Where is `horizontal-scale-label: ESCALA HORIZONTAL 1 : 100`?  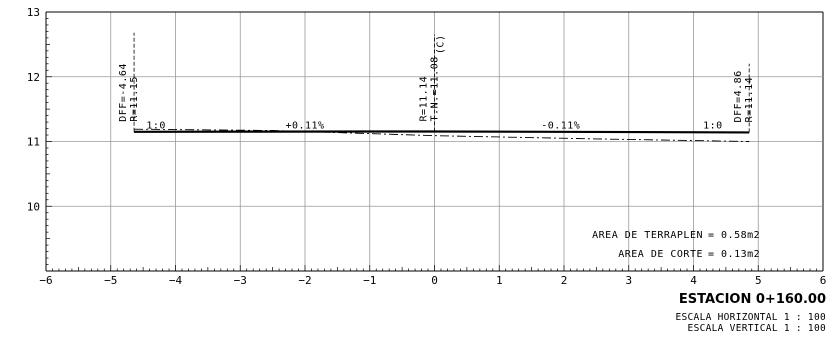 horizontal-scale-label: ESCALA HORIZONTAL 1 : 100 is located at coordinates (751, 317).